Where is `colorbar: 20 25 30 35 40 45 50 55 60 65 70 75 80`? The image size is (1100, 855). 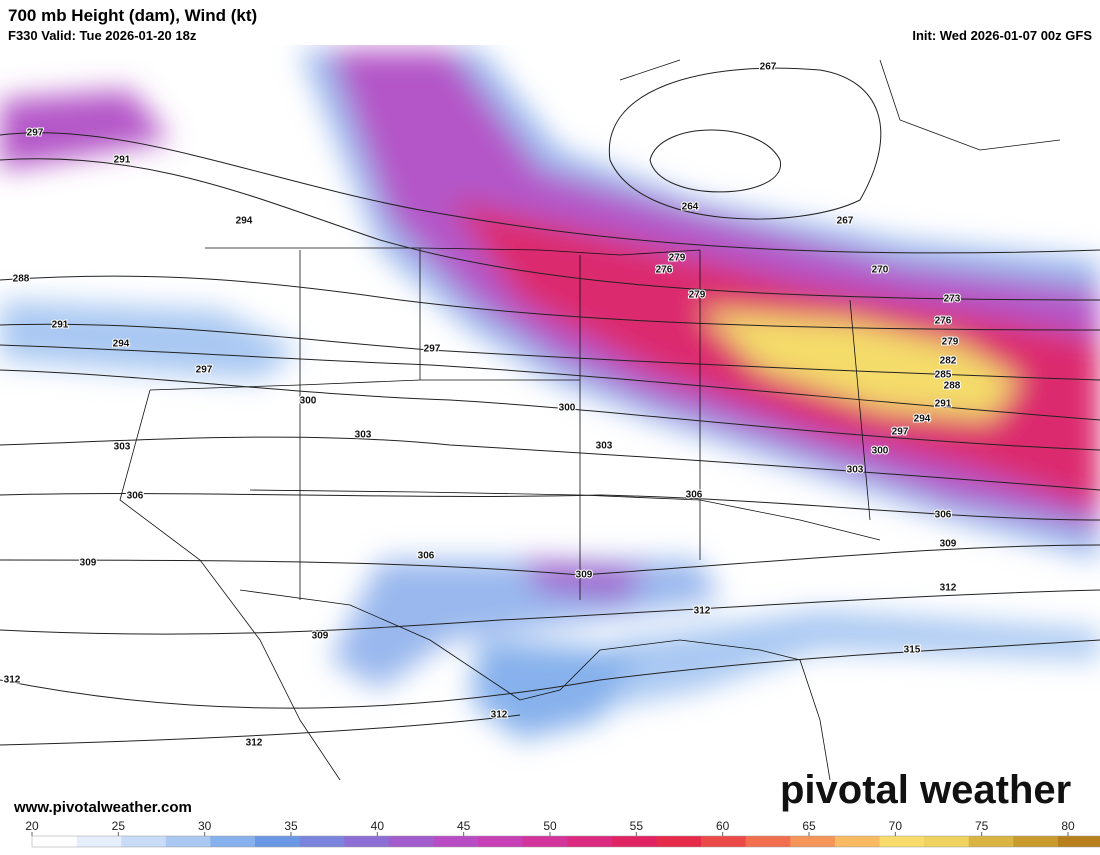 colorbar: 20 25 30 35 40 45 50 55 60 65 70 75 80 is located at coordinates (562, 833).